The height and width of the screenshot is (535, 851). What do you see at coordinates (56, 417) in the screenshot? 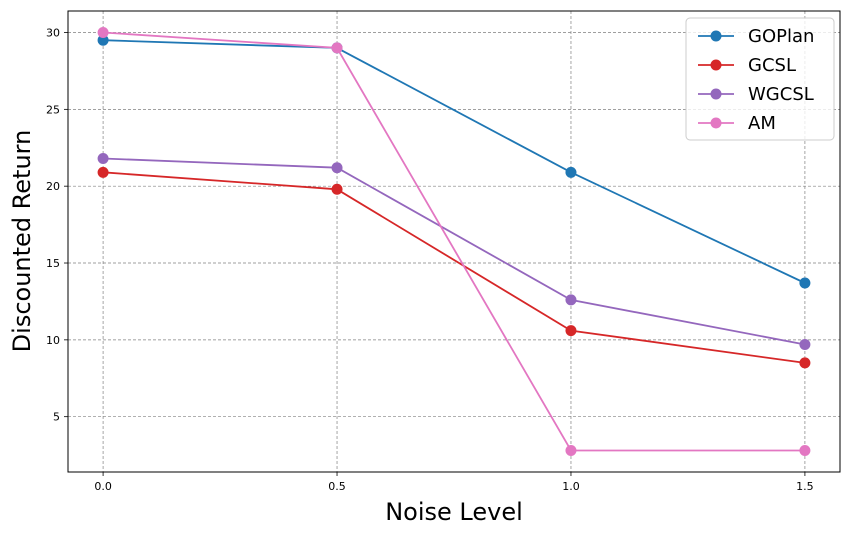
I see `y-tick-label: 5` at bounding box center [56, 417].